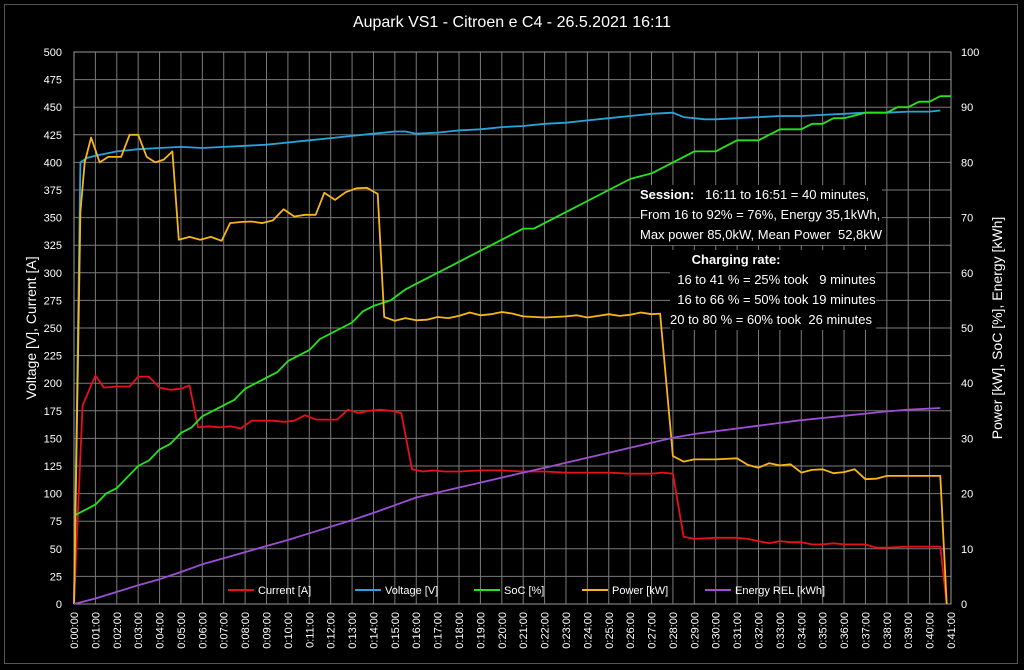 This screenshot has width=1024, height=670. I want to click on rate-label: Charging rate:, so click(736, 259).